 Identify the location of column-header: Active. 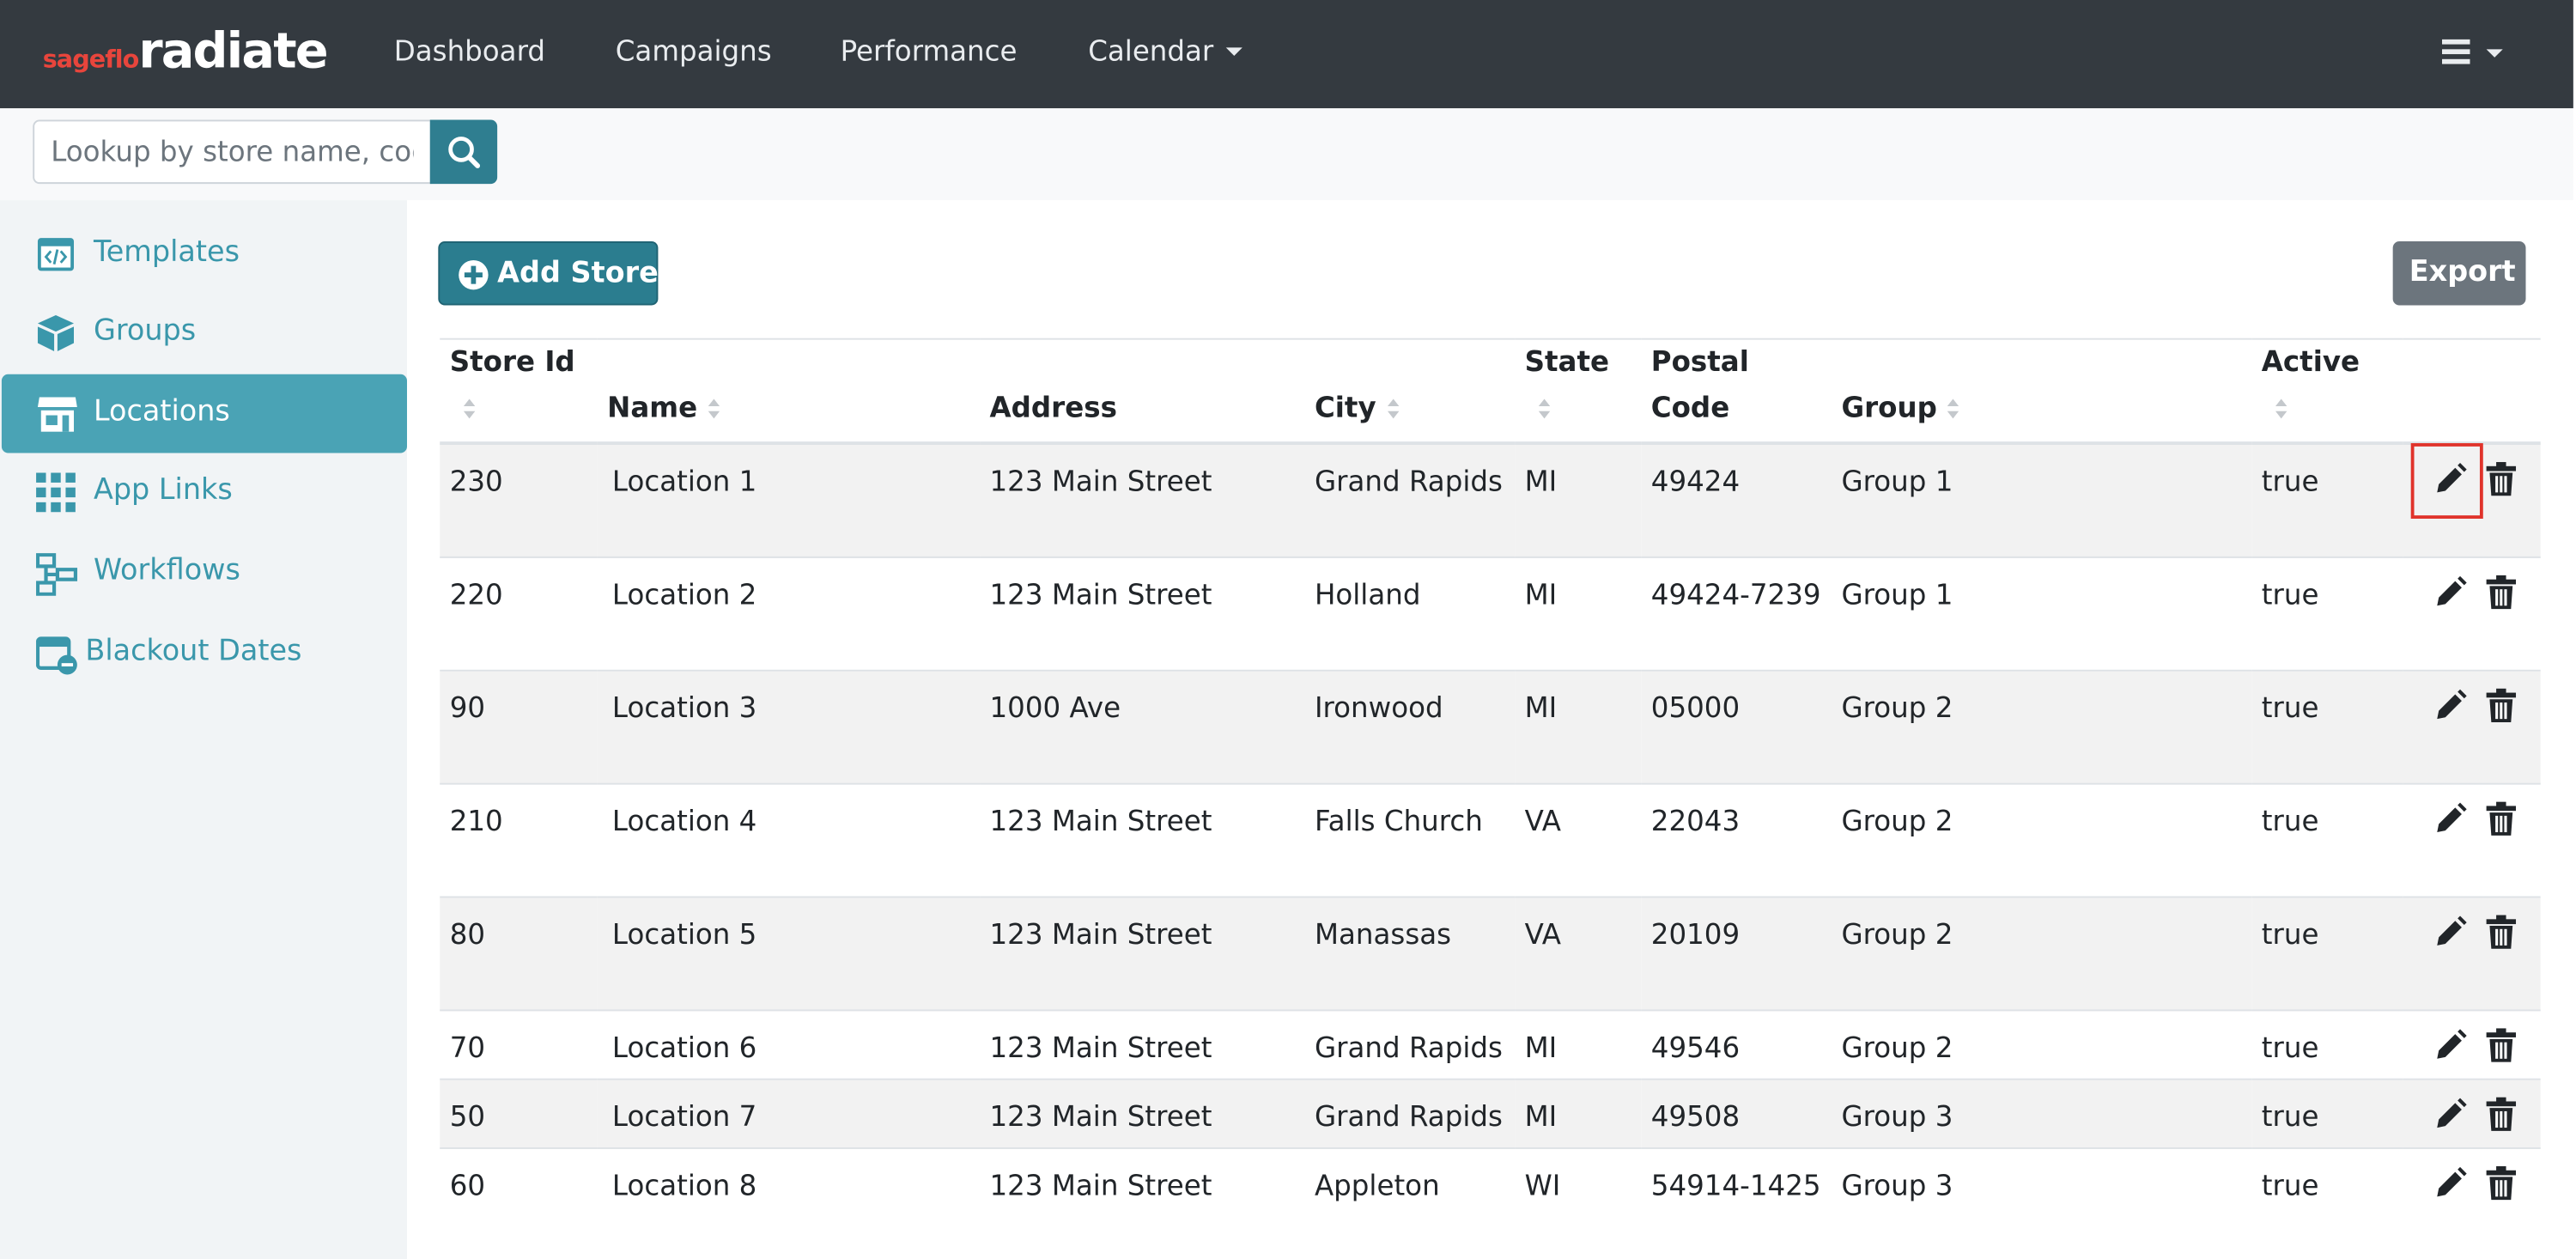
(2327, 391).